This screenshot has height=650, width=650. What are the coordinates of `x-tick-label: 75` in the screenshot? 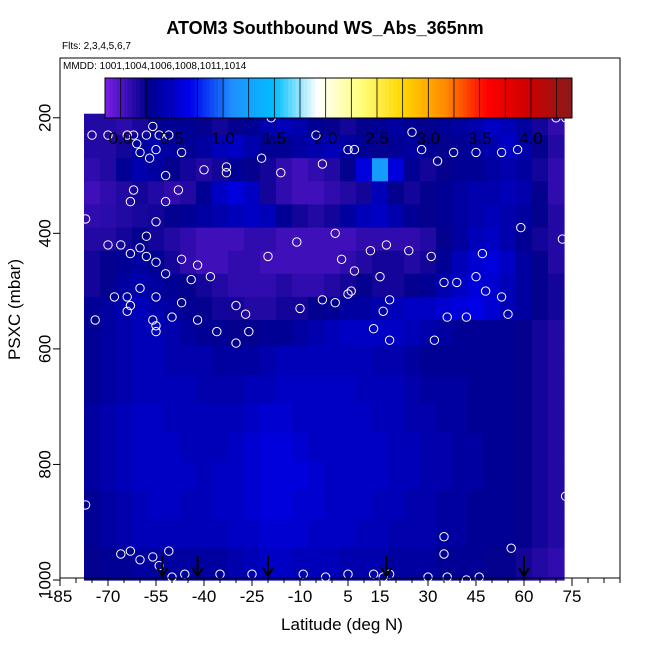 It's located at (572, 596).